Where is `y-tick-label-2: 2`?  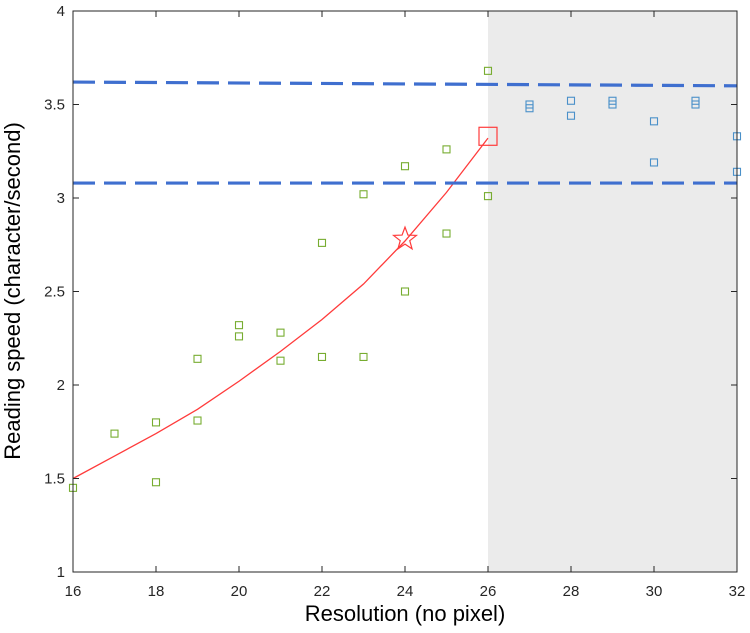
y-tick-label-2: 2 is located at coordinates (61, 385).